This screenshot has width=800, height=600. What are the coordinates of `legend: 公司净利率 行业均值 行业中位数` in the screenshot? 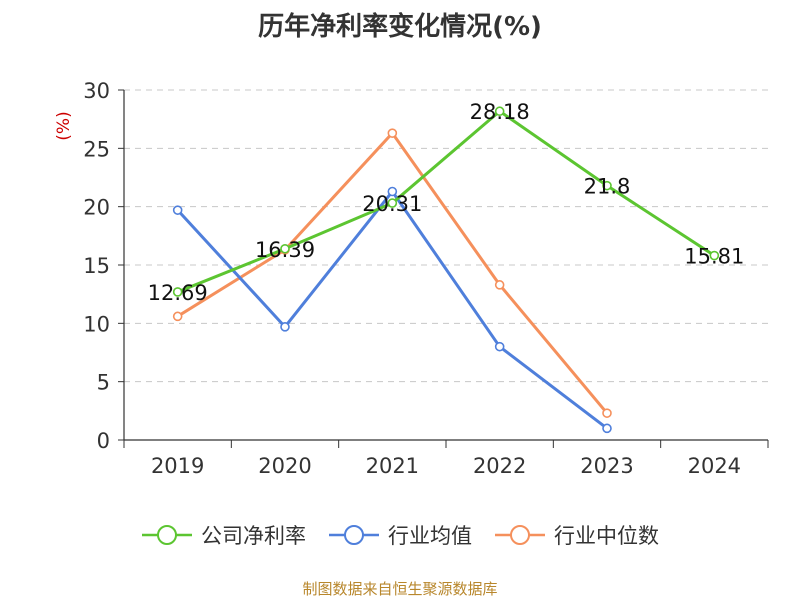 It's located at (400, 535).